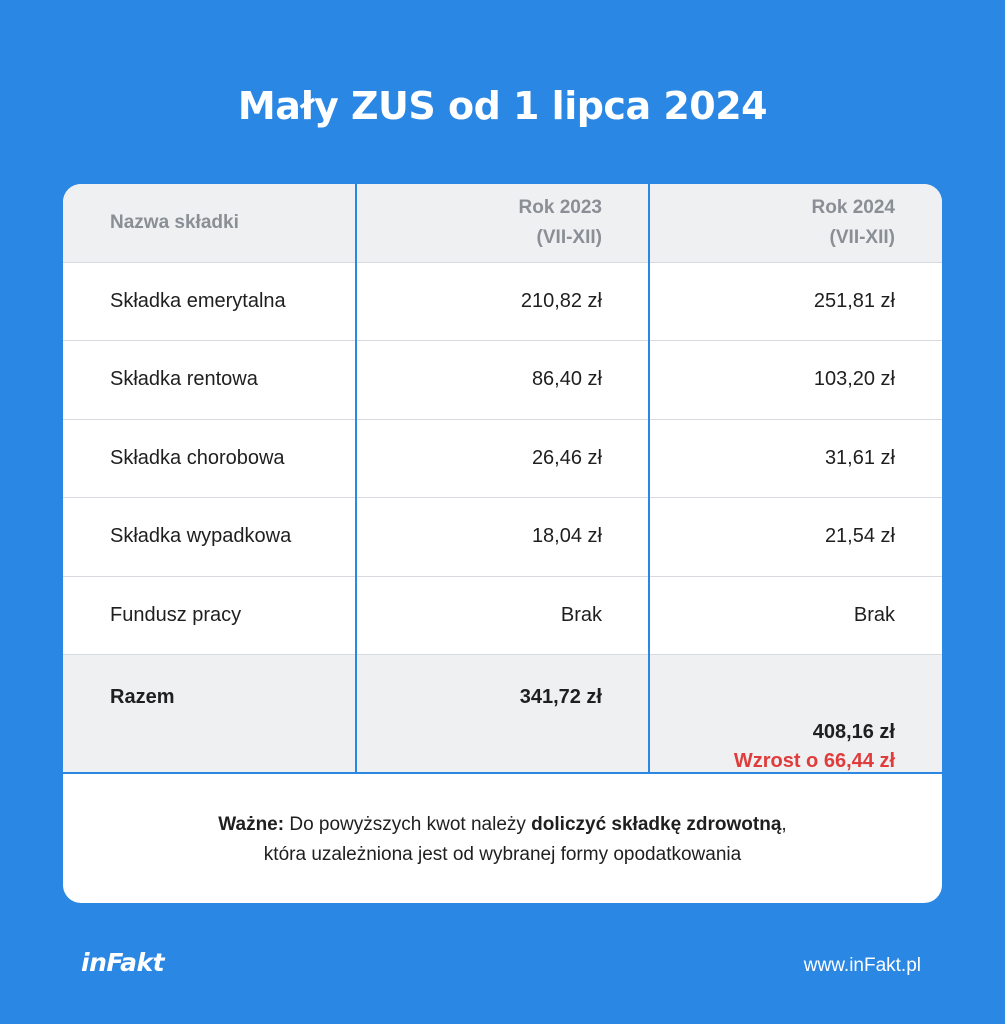 The width and height of the screenshot is (1005, 1024). I want to click on website-link: www.inFakt.pl, so click(862, 965).